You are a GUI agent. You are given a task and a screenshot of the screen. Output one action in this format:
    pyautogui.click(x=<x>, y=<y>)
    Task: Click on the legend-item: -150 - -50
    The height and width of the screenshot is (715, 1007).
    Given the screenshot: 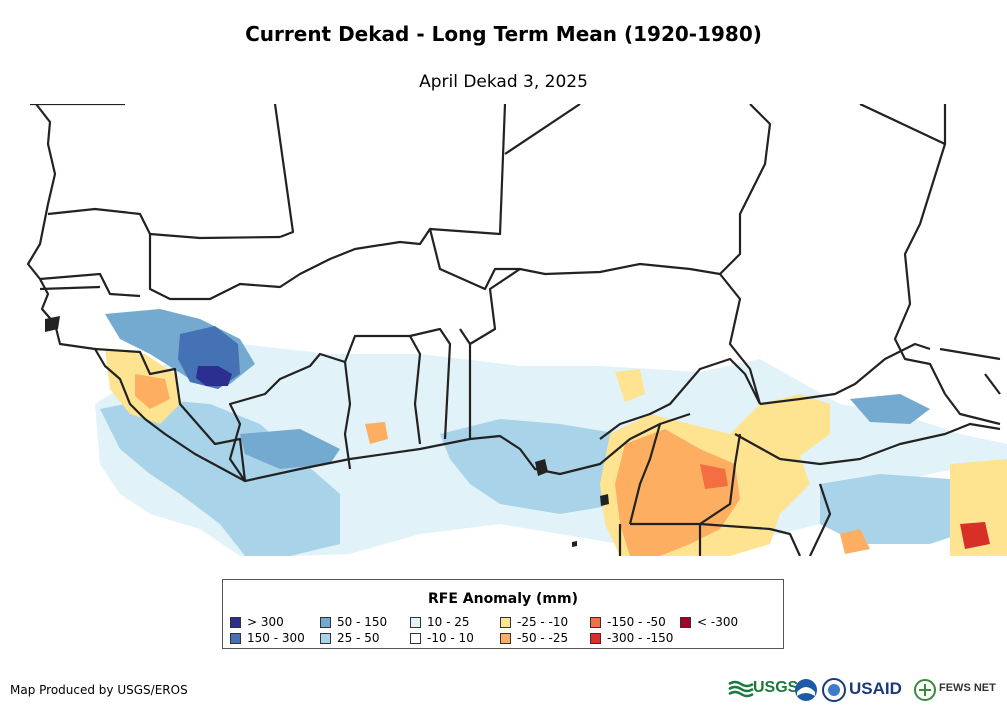 What is the action you would take?
    pyautogui.click(x=628, y=622)
    